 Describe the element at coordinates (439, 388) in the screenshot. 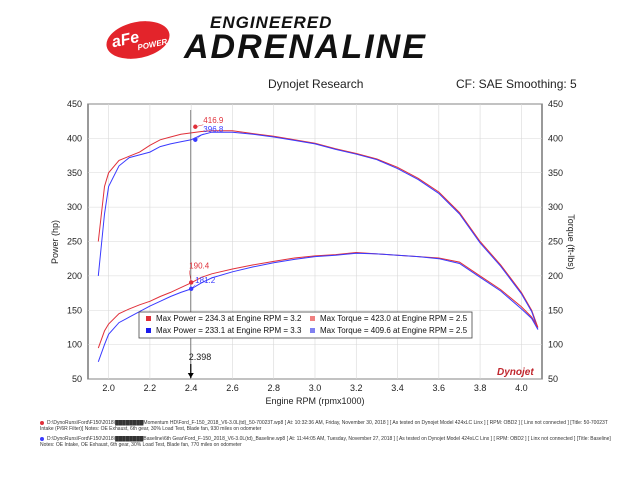

I see `x-tick-label-8: 3.6` at that location.